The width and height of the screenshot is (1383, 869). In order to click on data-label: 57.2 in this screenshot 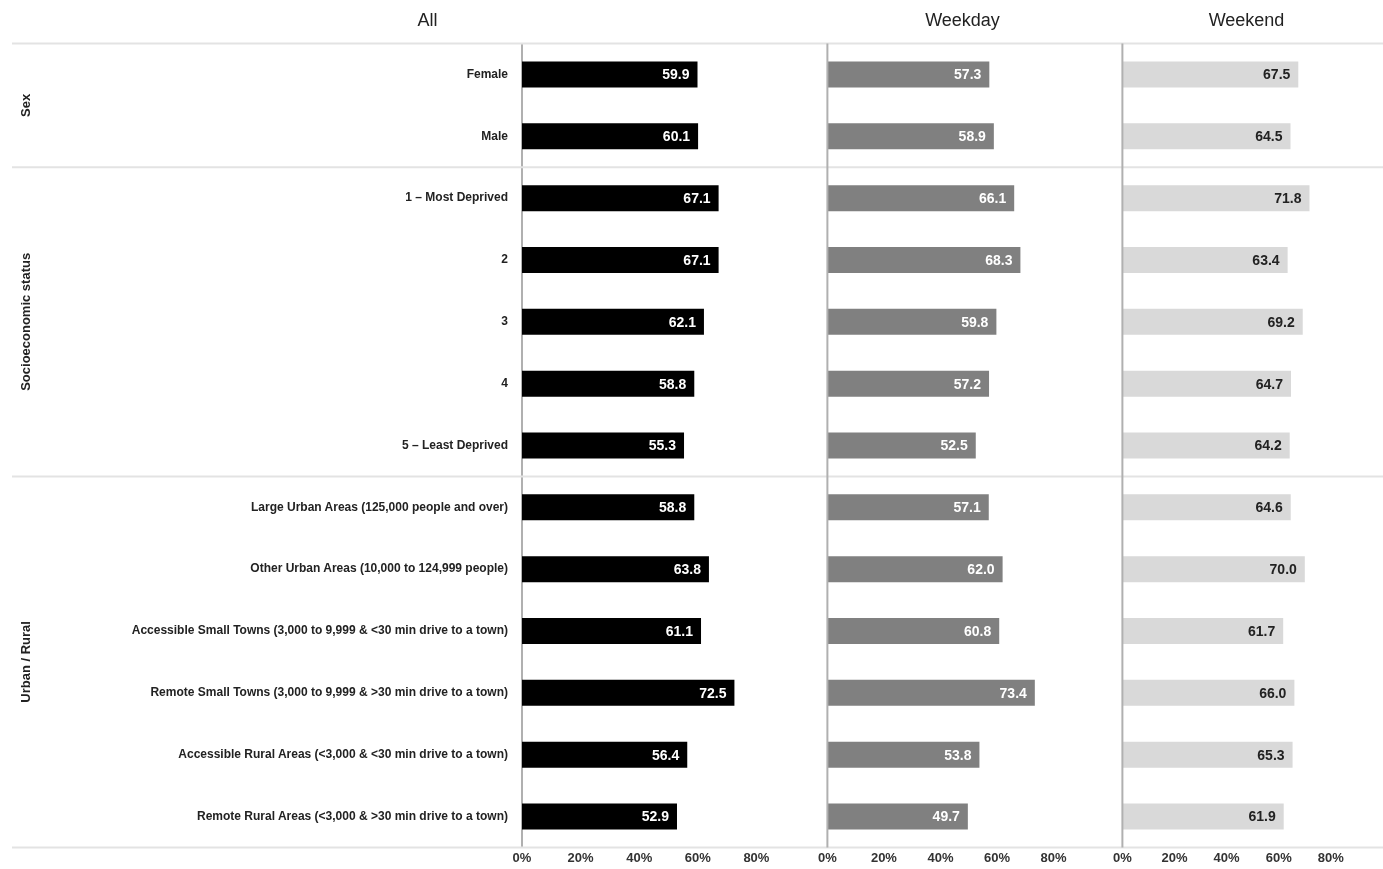, I will do `click(967, 383)`.